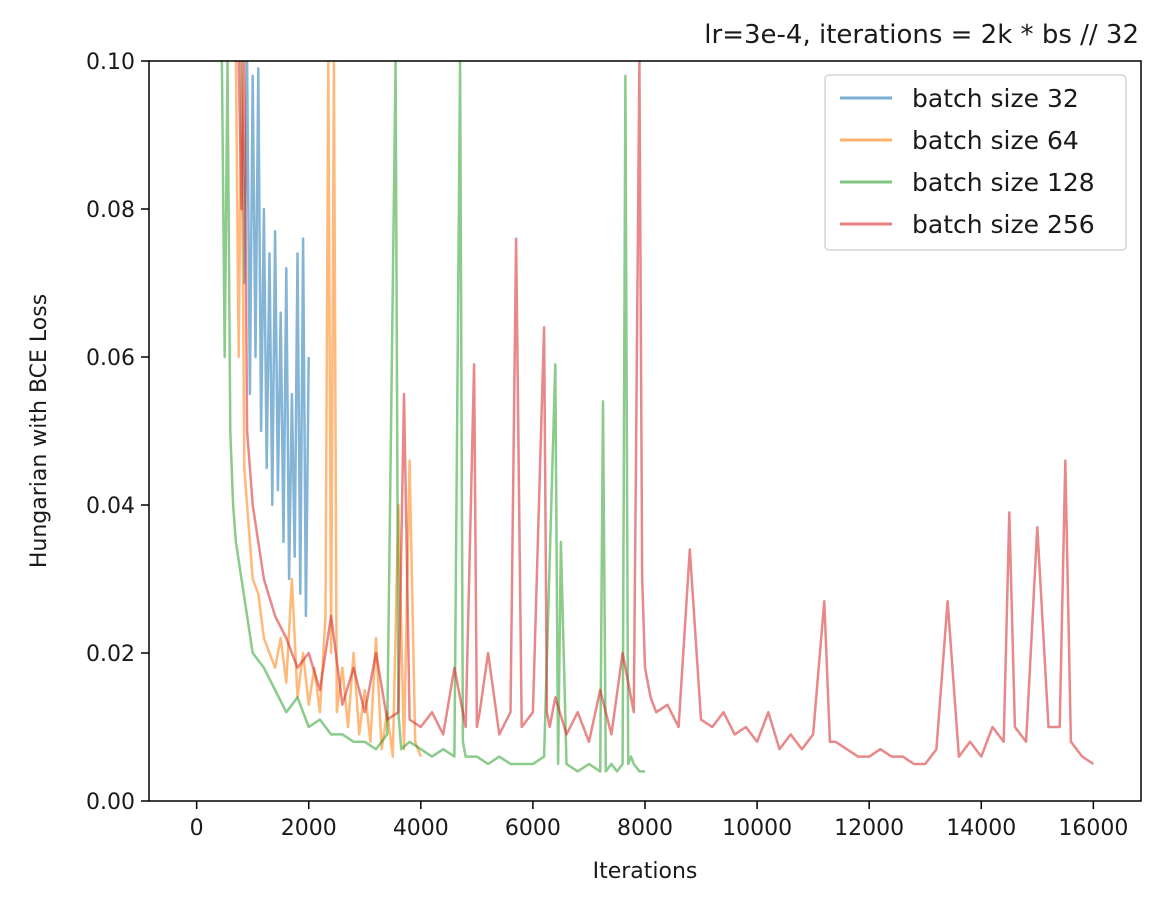  Describe the element at coordinates (117, 432) in the screenshot. I see `y-axis: 0.00 0.02 0.04 0.06 0.08 0.10` at that location.